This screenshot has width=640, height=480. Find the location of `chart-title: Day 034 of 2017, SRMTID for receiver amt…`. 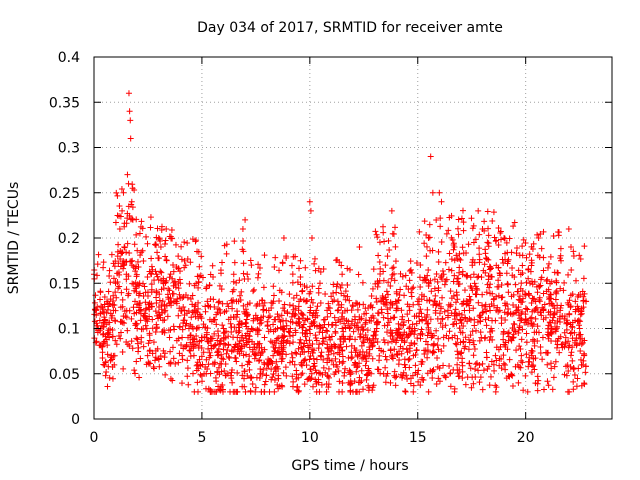

chart-title: Day 034 of 2017, SRMTID for receiver amt… is located at coordinates (350, 28).